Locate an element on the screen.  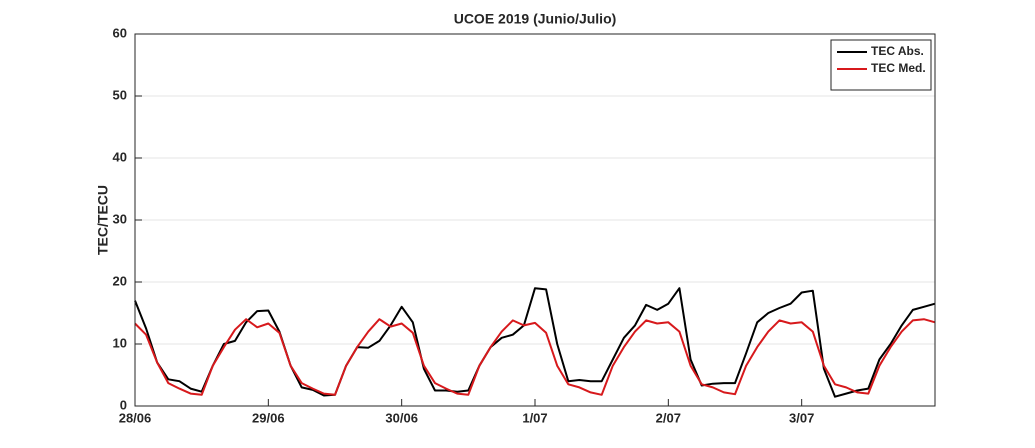
chart-title: UCOE 2019 (Junio/Julio) is located at coordinates (535, 19).